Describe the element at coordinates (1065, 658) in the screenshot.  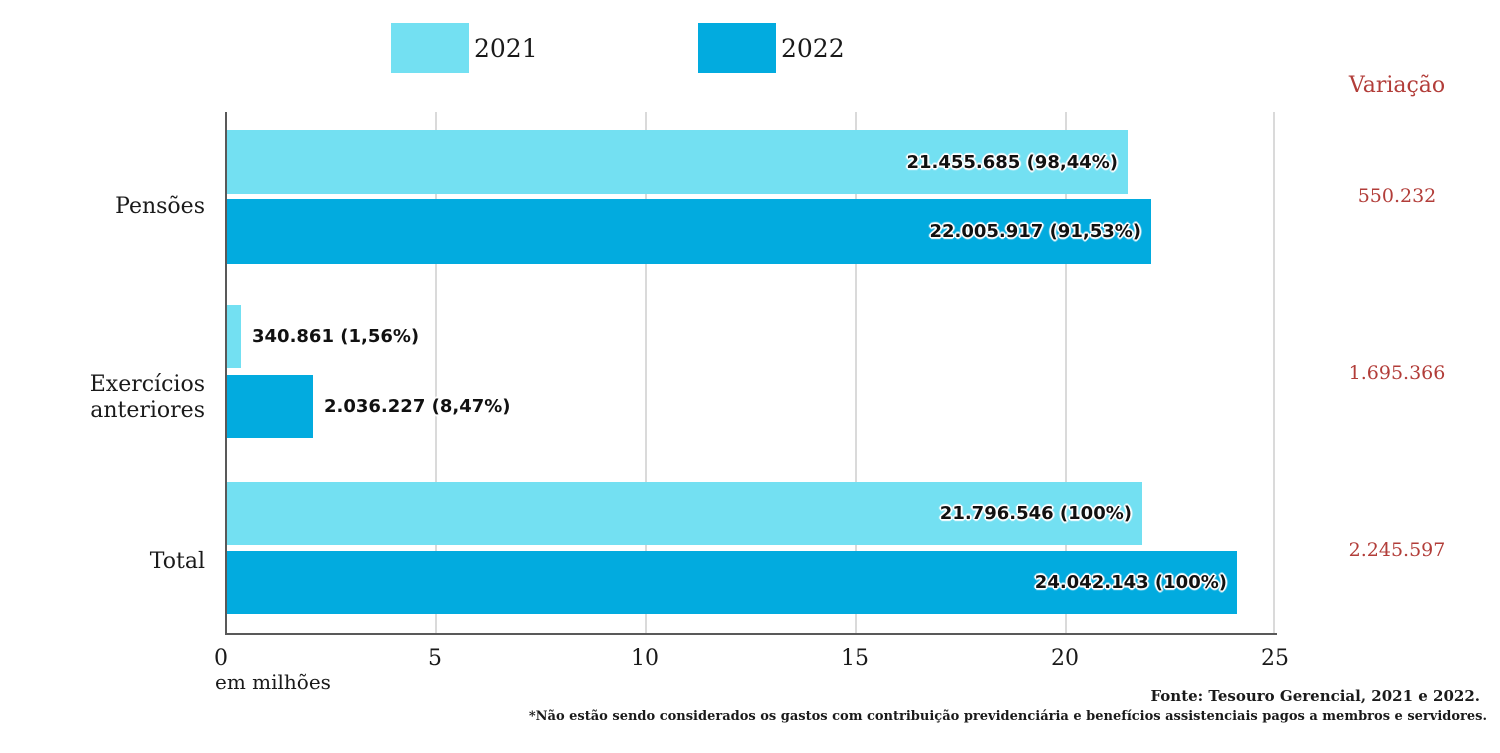
I see `x-tick-20: 20` at that location.